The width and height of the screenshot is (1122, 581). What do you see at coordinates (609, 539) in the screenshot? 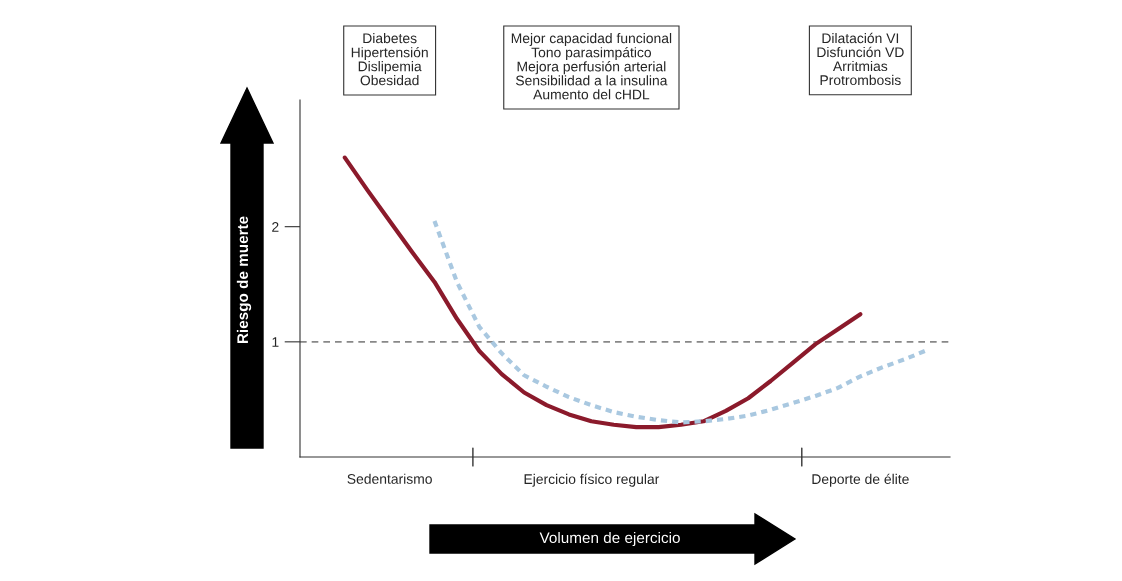
I see `x-axis-title: Volumen de ejercicio` at bounding box center [609, 539].